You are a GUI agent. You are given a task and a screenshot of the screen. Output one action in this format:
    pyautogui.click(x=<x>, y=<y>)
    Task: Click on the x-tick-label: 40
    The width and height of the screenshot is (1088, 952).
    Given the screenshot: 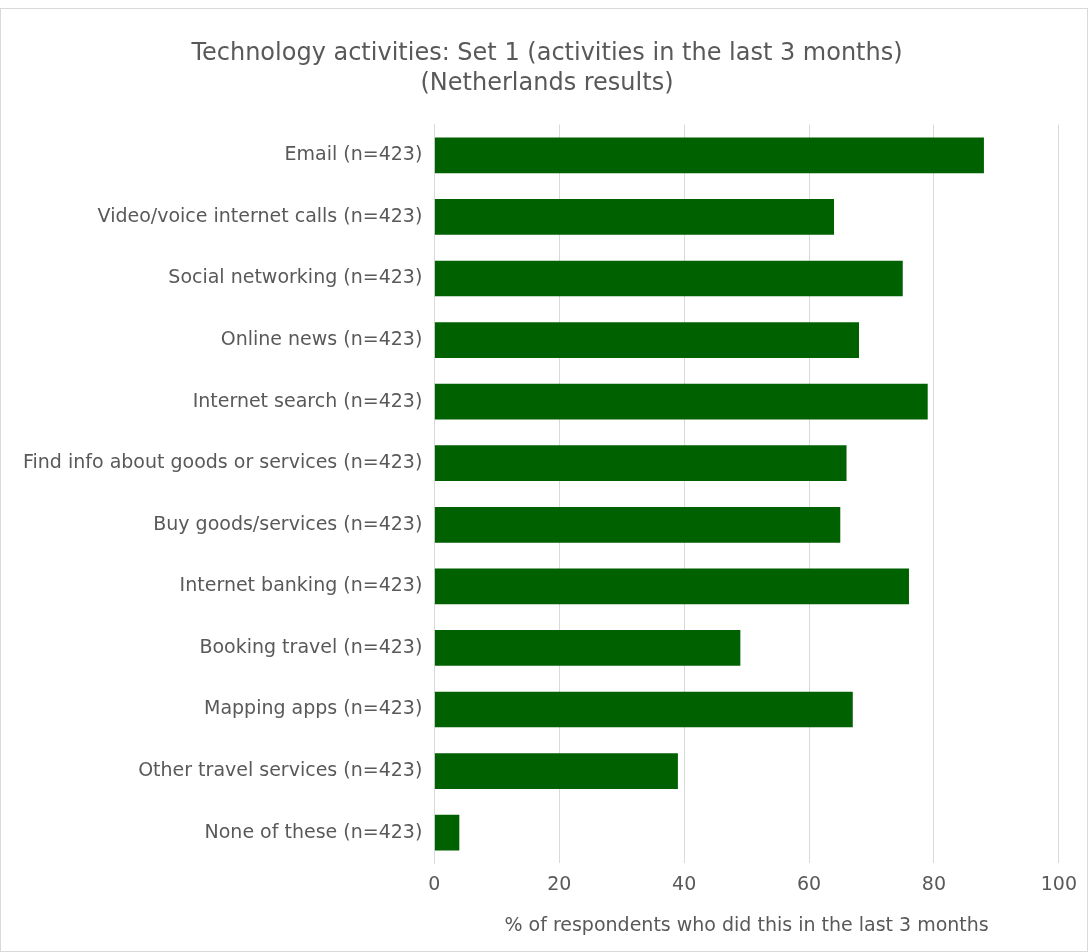 What is the action you would take?
    pyautogui.click(x=684, y=882)
    